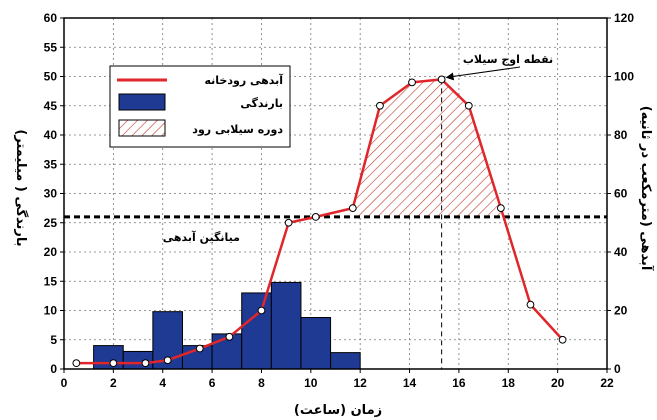  I want to click on x-tick-label: 18, so click(509, 383).